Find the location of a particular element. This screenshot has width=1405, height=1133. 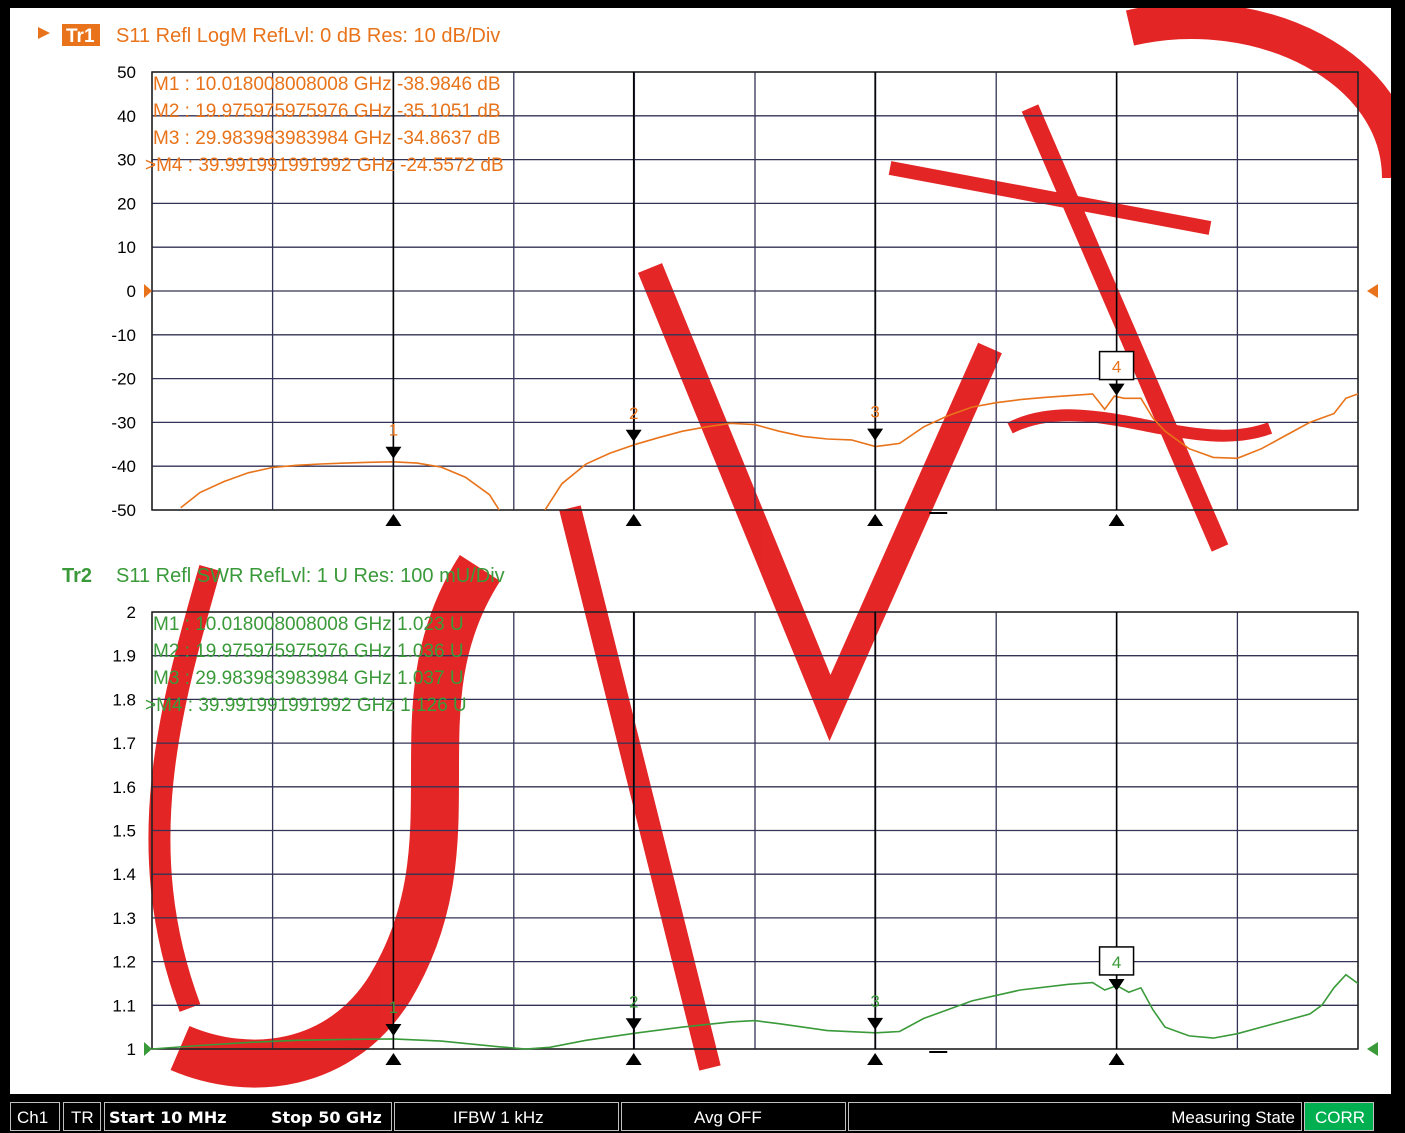

trace-label: TR is located at coordinates (82, 1117).